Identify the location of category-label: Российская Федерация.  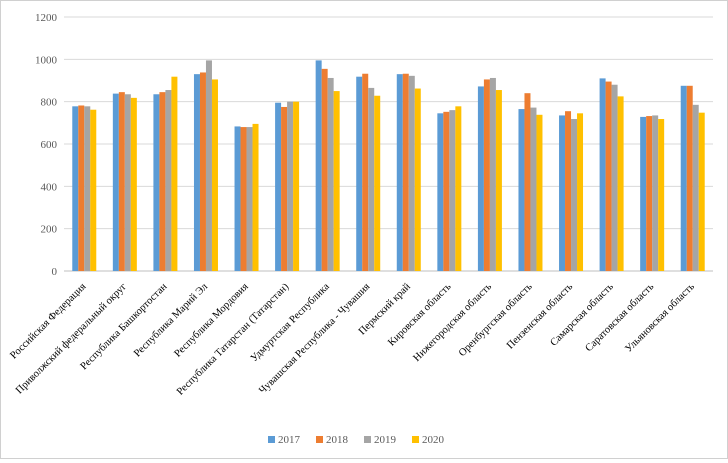
(48, 321).